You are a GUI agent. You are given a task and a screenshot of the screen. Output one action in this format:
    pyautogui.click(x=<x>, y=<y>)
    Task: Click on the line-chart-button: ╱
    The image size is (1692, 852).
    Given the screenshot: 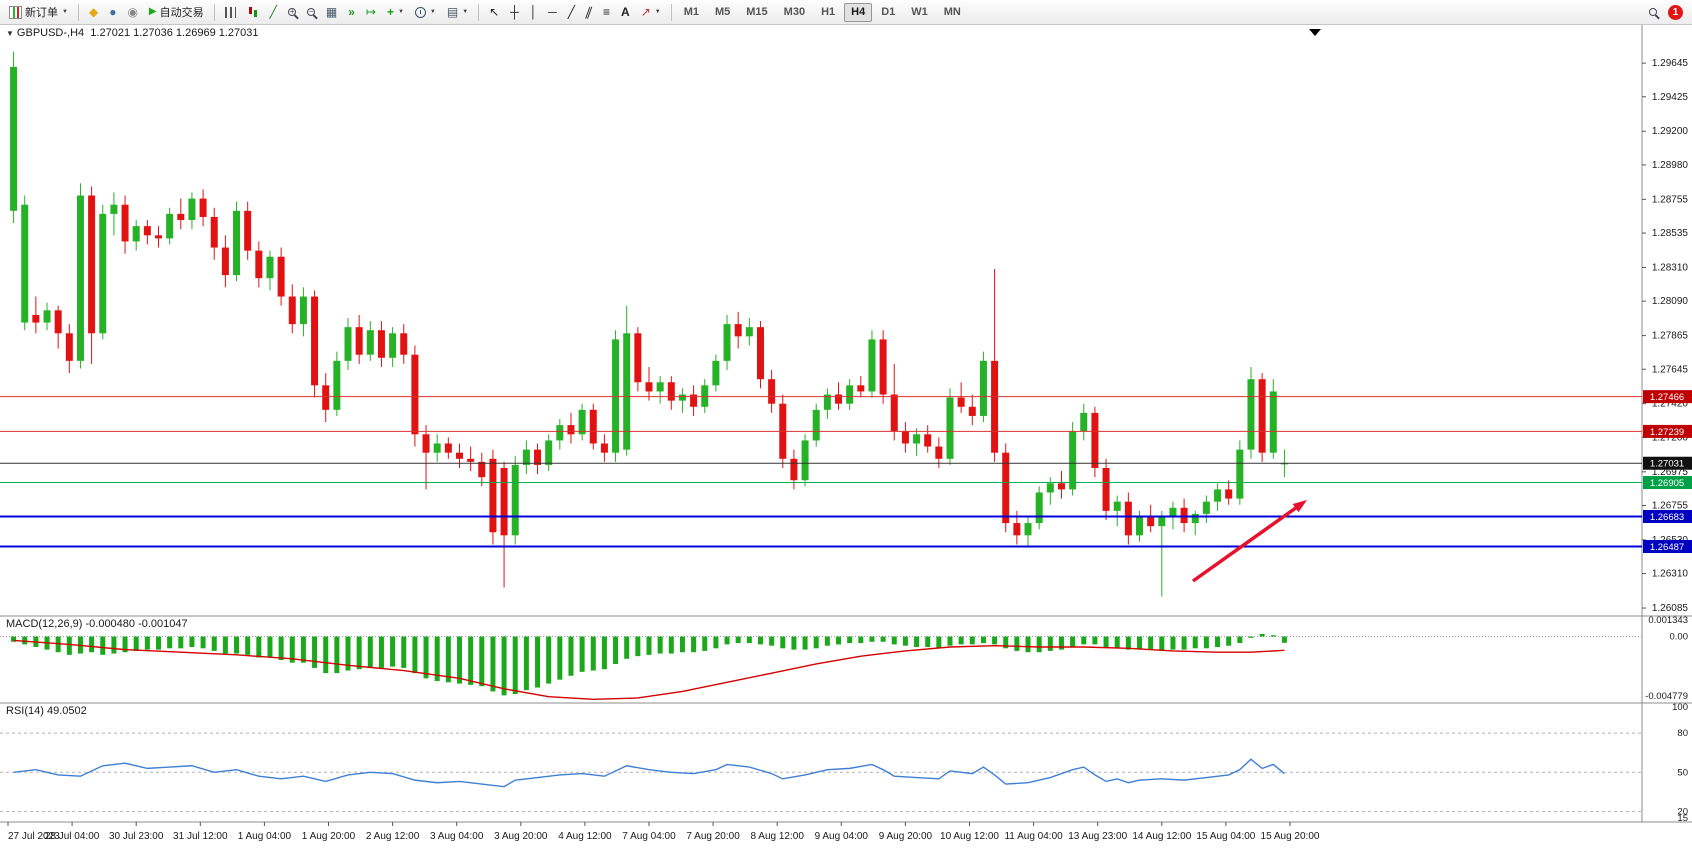 What is the action you would take?
    pyautogui.click(x=273, y=12)
    